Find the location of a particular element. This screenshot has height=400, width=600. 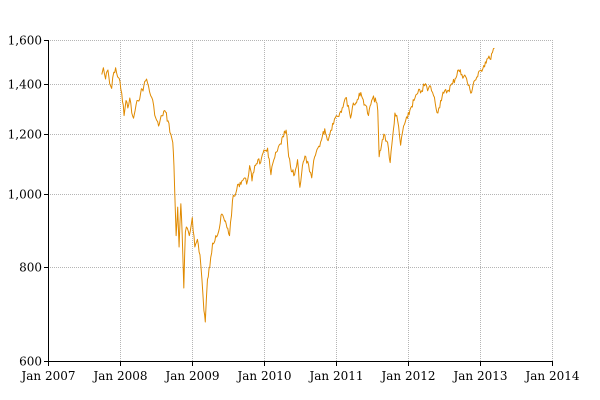

x-tick-label: Jan 2011 is located at coordinates (335, 376).